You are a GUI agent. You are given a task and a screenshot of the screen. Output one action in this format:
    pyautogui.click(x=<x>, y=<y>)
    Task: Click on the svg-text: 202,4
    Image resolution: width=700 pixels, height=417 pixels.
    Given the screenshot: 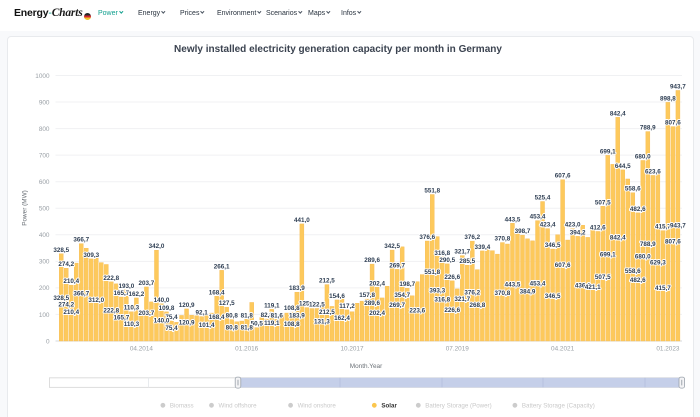 What is the action you would take?
    pyautogui.click(x=377, y=283)
    